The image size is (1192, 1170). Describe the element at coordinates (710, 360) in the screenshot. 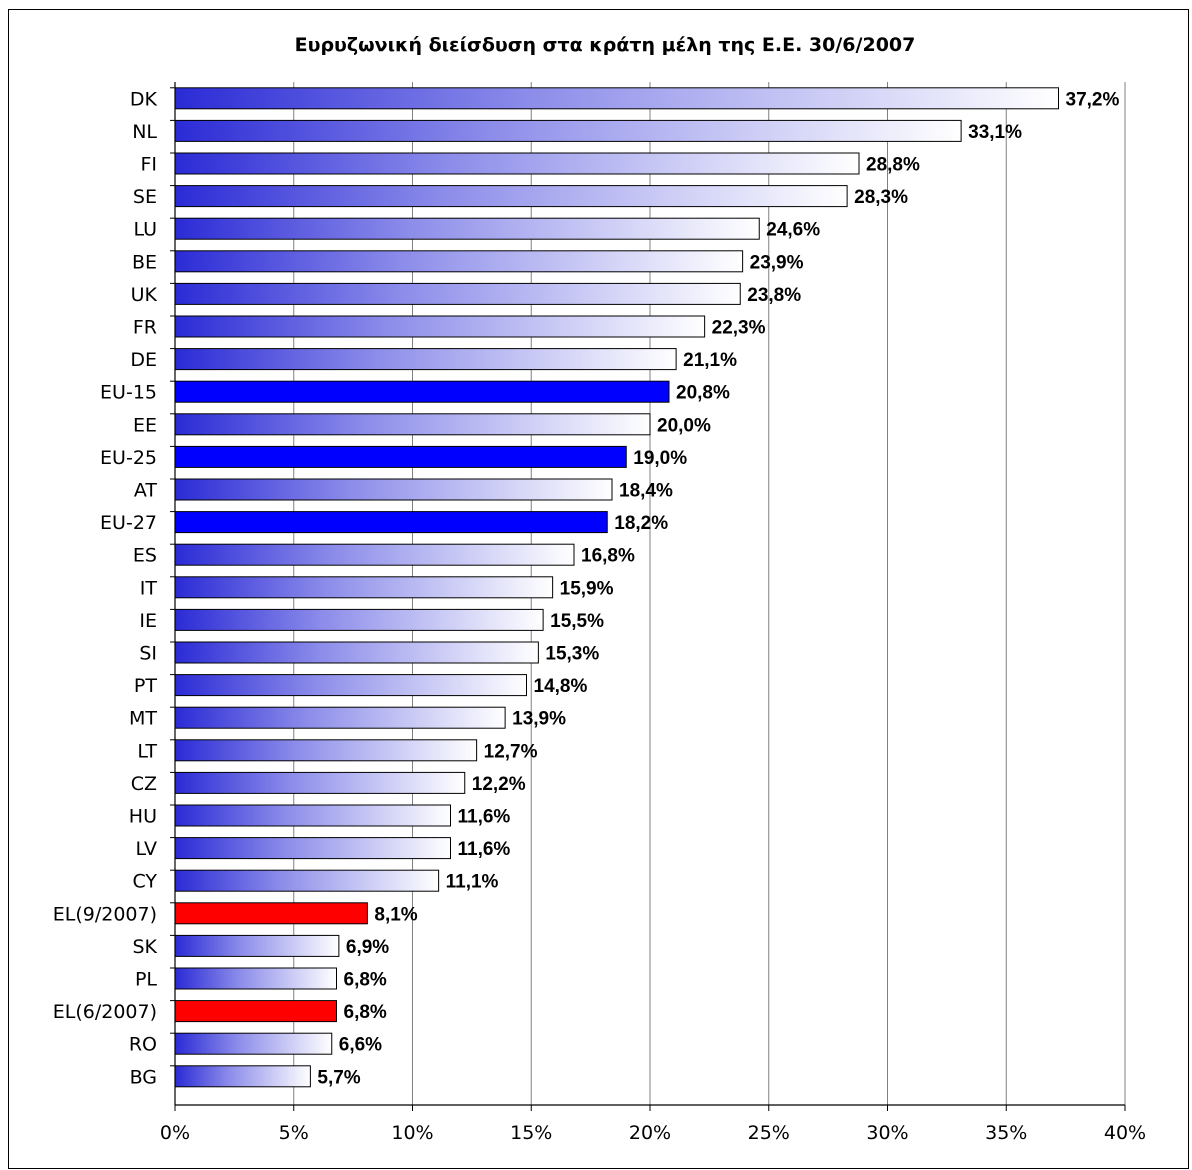

I see `data-label: 21,1%` at that location.